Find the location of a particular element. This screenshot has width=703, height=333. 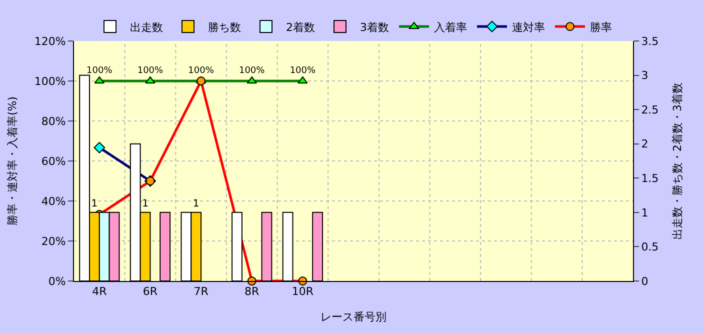

y-tick-label: 100% is located at coordinates (50, 81).